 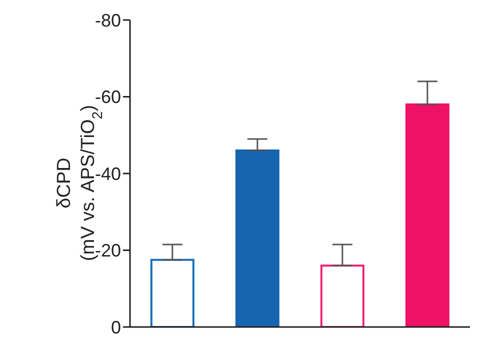 What do you see at coordinates (107, 174) in the screenshot?
I see `y-tick-label: -40` at bounding box center [107, 174].